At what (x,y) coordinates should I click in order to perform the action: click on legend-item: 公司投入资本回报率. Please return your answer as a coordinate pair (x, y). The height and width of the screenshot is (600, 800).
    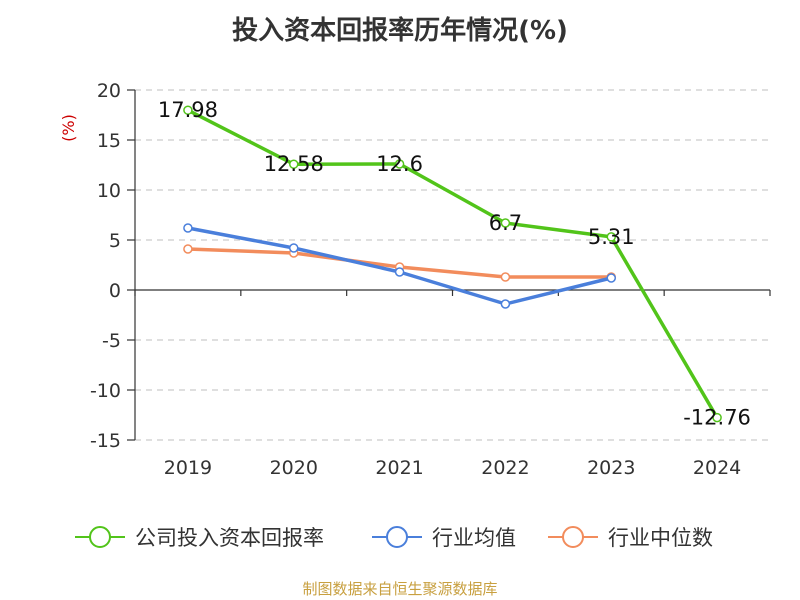
    Looking at the image, I should click on (199, 538).